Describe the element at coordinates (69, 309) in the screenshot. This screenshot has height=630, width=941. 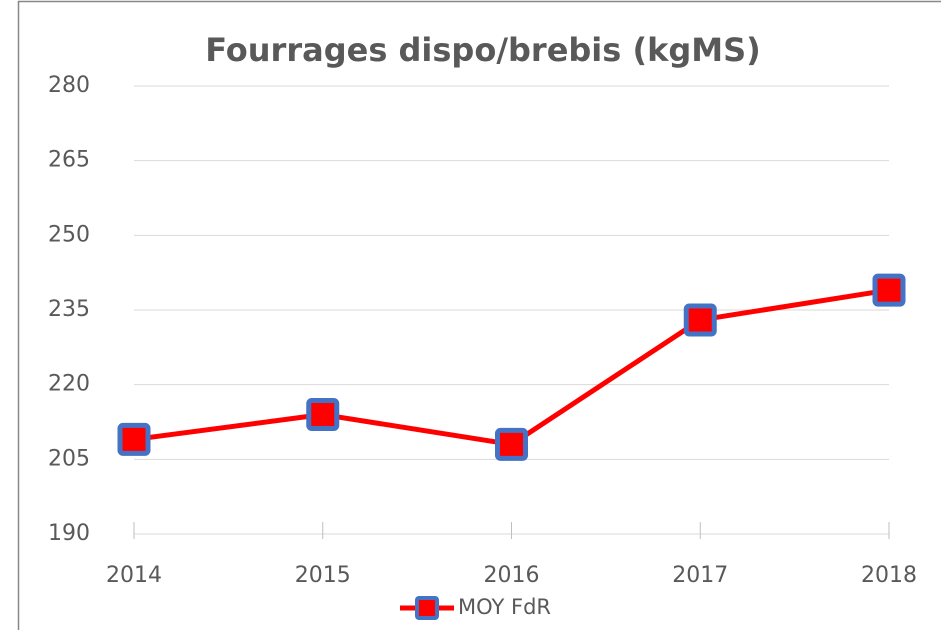
I see `y-tick-label: 235` at that location.